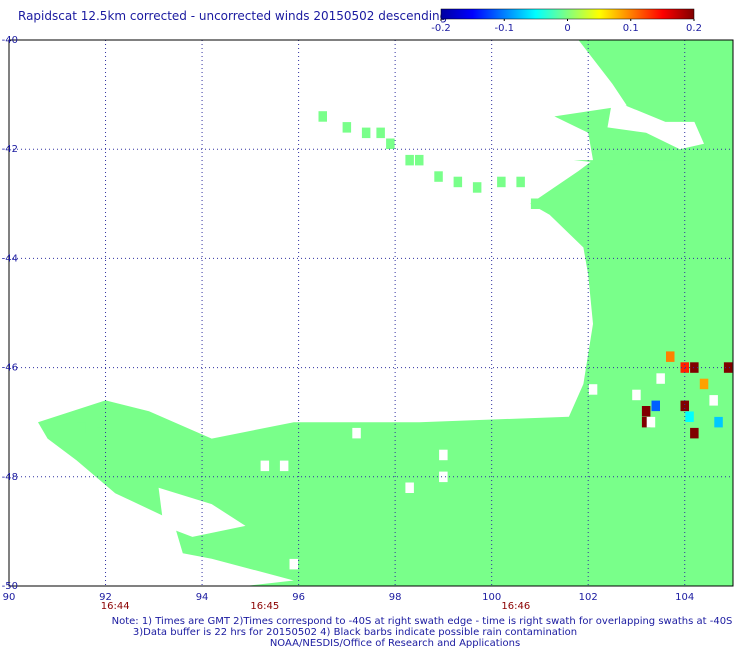 The height and width of the screenshot is (650, 740). What do you see at coordinates (349, 597) in the screenshot?
I see `x-tick-labels: 90 92 94 96 98 100 102 104` at bounding box center [349, 597].